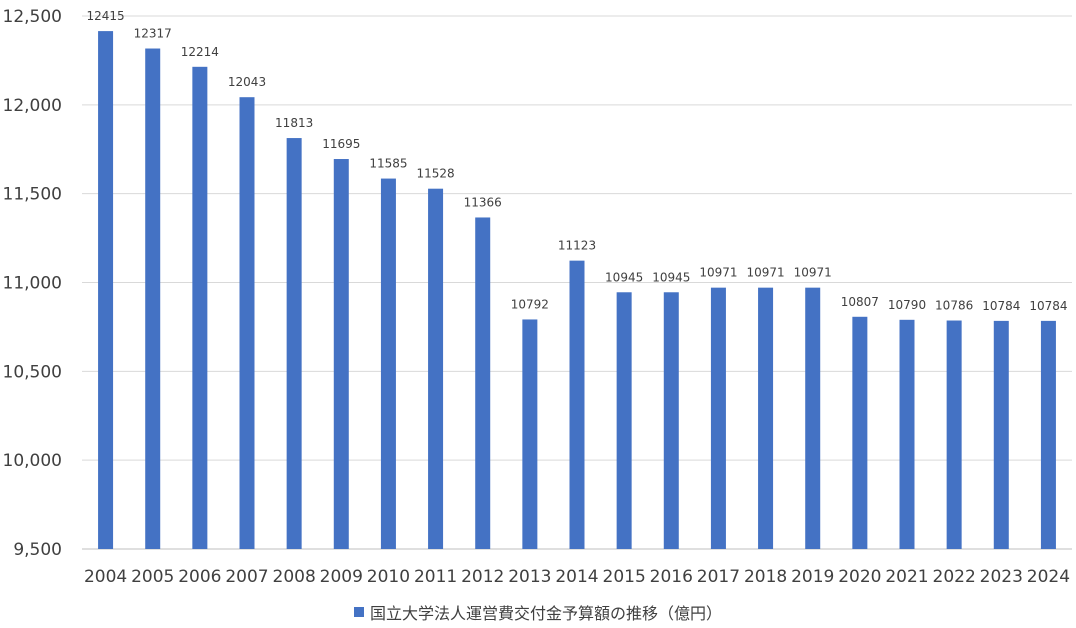 This screenshot has height=628, width=1076. What do you see at coordinates (153, 34) in the screenshot?
I see `data-label: 12317` at bounding box center [153, 34].